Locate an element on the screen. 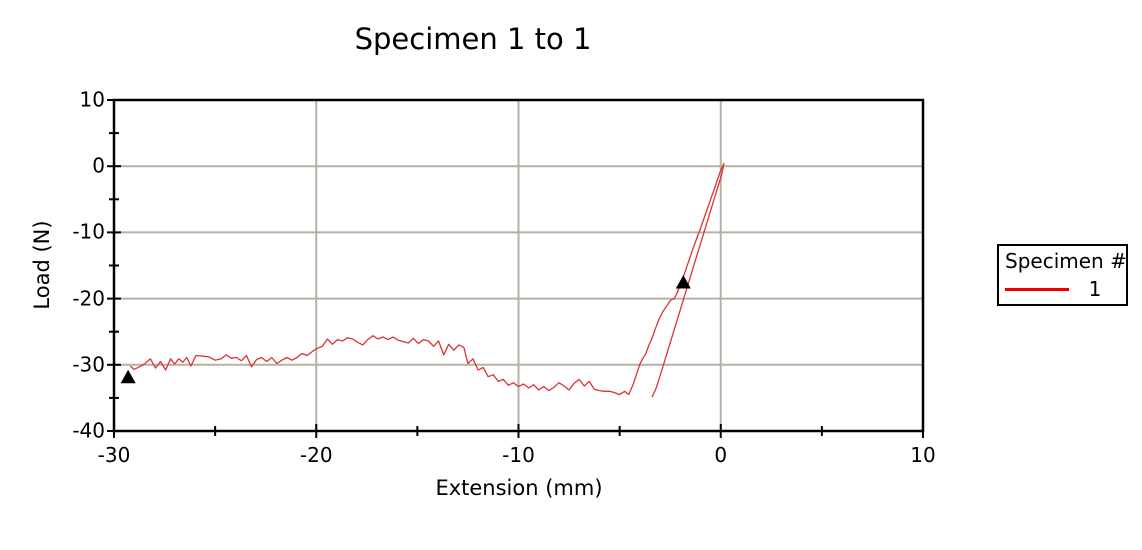 The height and width of the screenshot is (550, 1142). y-tick-label: -40 is located at coordinates (88, 430).